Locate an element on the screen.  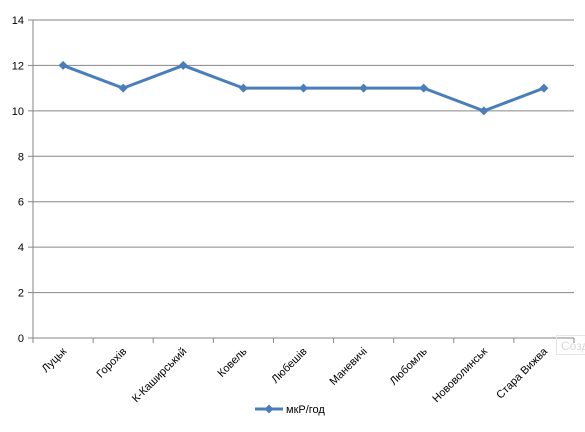
y-tick-label: 4 is located at coordinates (21, 248).